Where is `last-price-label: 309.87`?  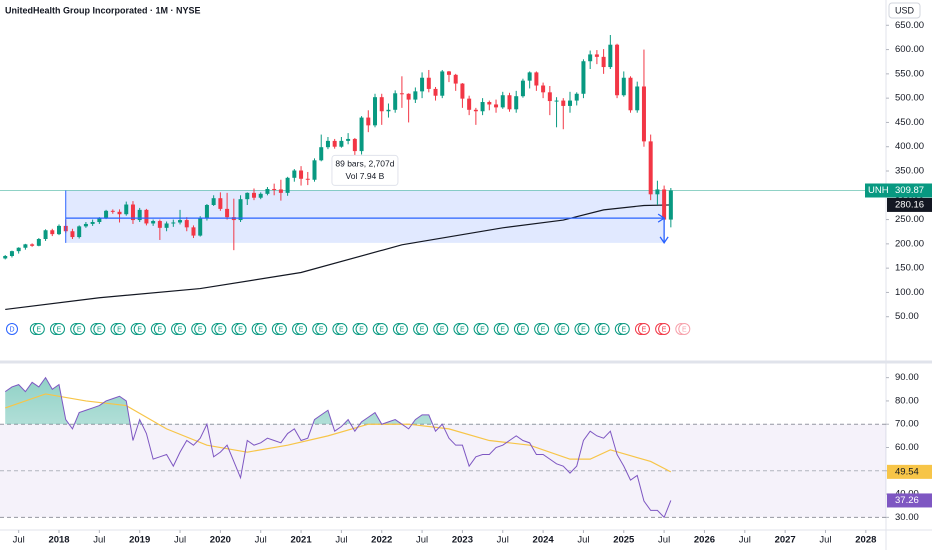 last-price-label: 309.87 is located at coordinates (909, 190).